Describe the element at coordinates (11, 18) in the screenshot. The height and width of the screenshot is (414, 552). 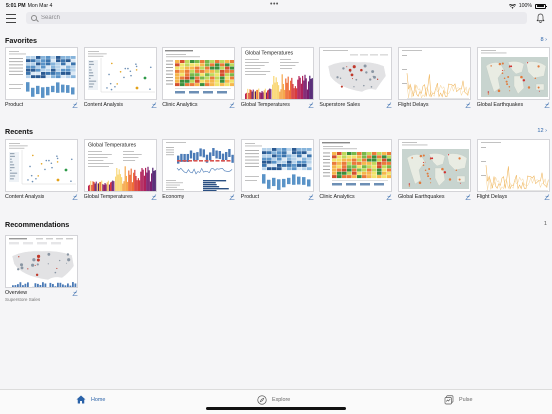
I see `menu-icon` at that location.